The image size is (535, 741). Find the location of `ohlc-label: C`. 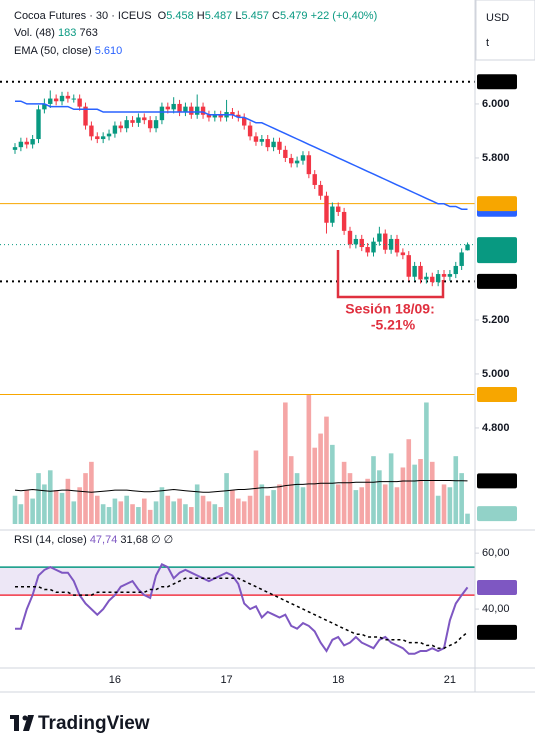

ohlc-label: C is located at coordinates (276, 16).